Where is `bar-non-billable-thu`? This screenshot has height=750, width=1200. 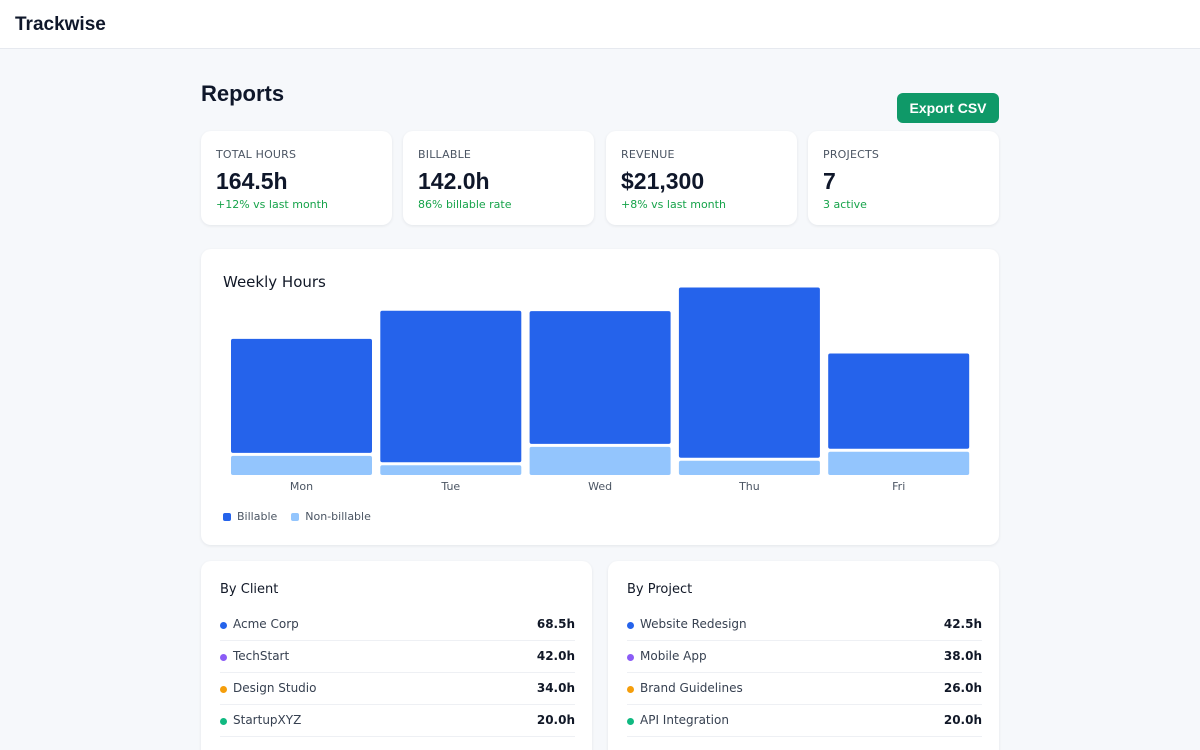 bar-non-billable-thu is located at coordinates (749, 467).